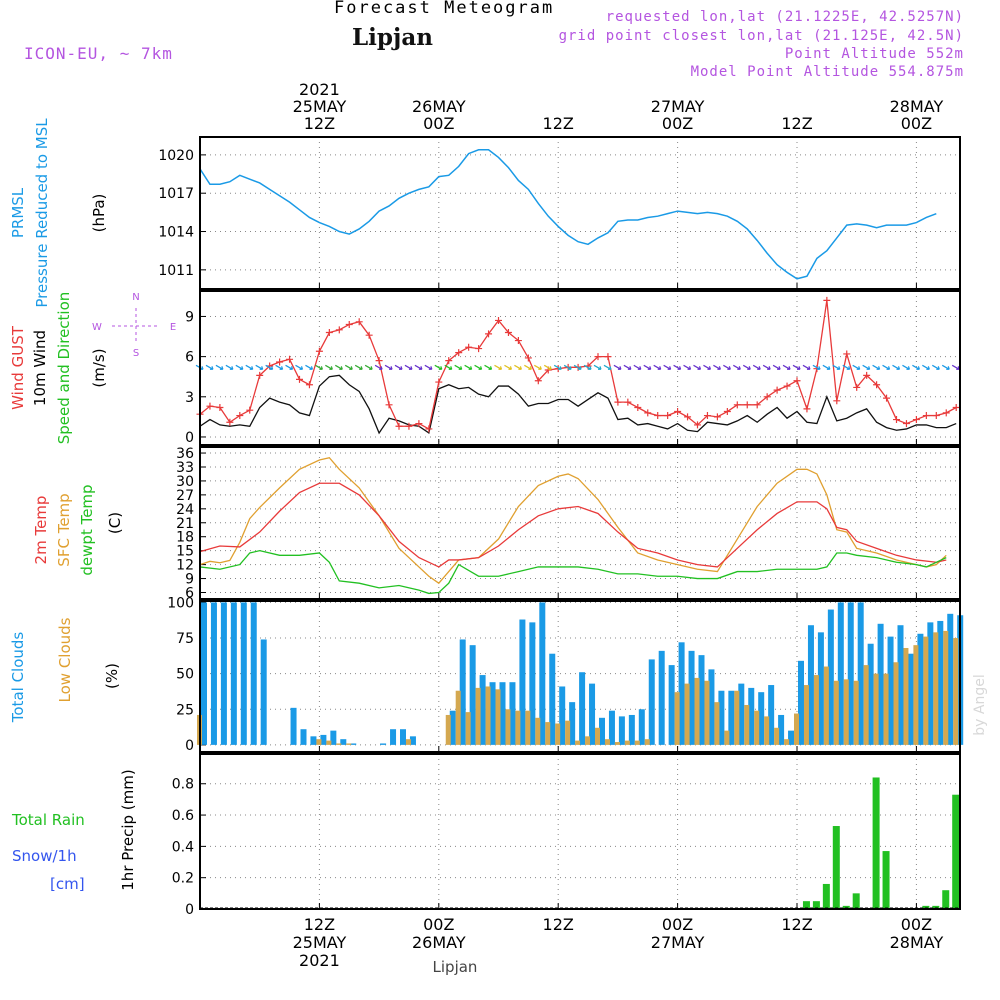  I want to click on series-line-10m-wind, so click(578, 404).